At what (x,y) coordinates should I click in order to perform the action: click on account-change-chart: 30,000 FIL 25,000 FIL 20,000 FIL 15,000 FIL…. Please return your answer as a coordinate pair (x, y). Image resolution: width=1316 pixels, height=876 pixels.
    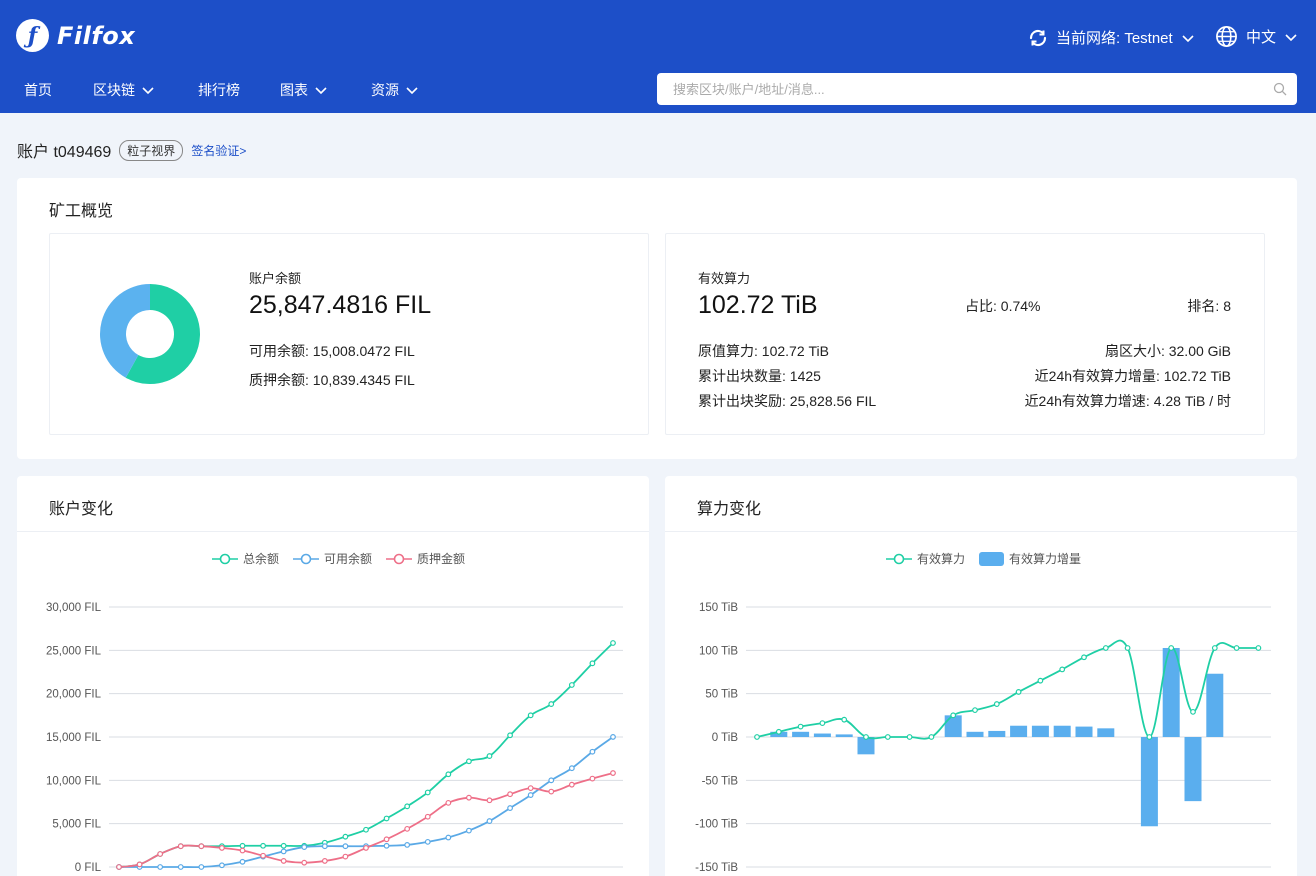
    Looking at the image, I should click on (334, 738).